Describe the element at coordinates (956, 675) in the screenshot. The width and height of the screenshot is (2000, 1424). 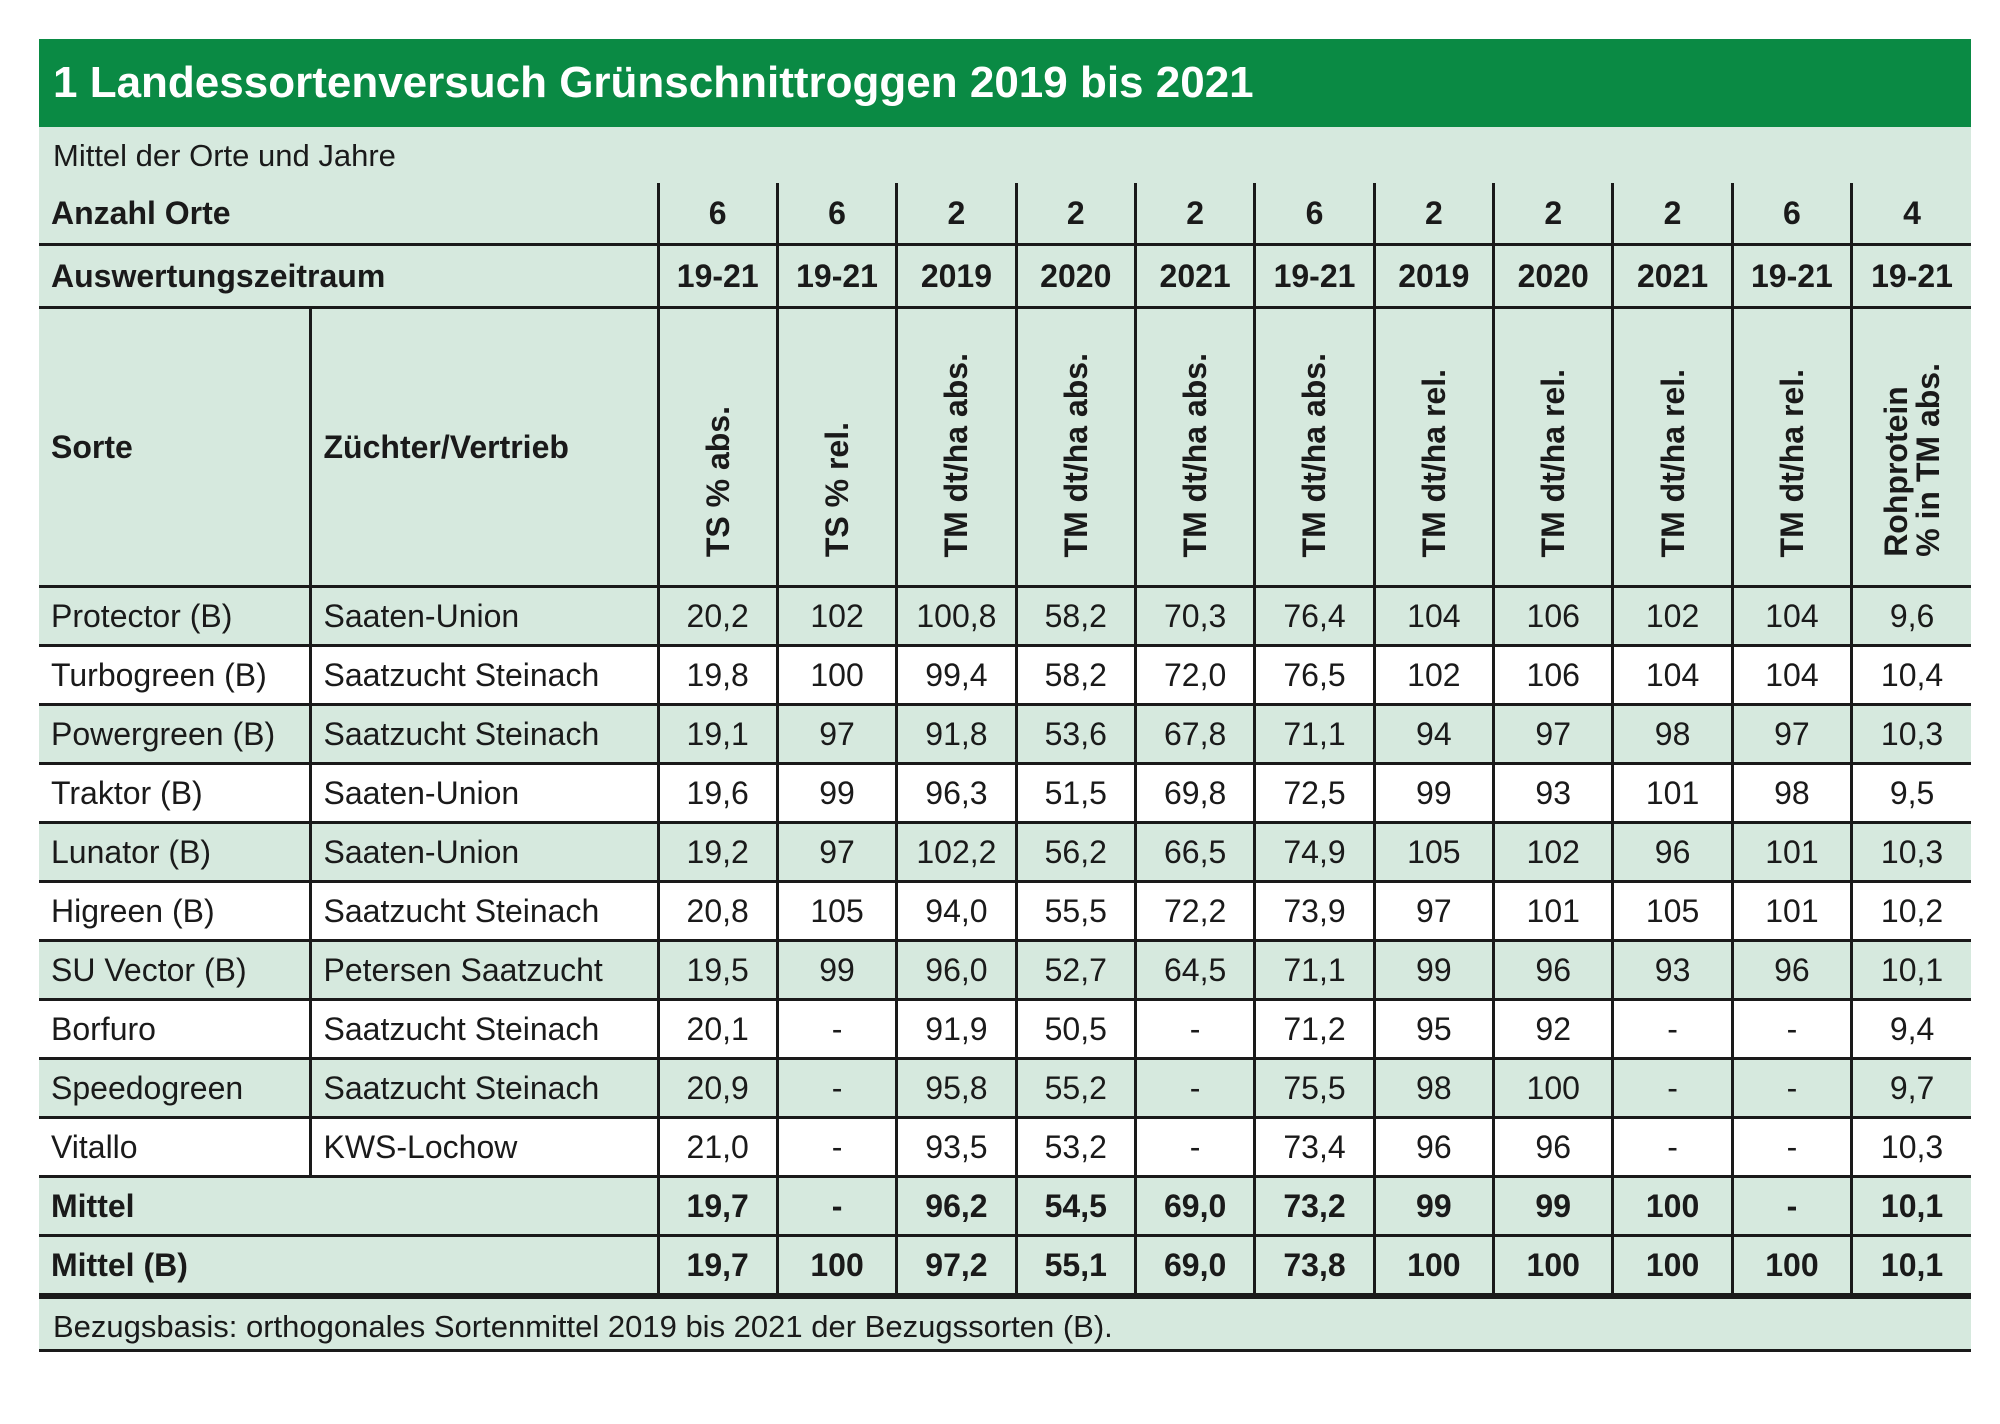
I see `value-cell: 99,4` at that location.